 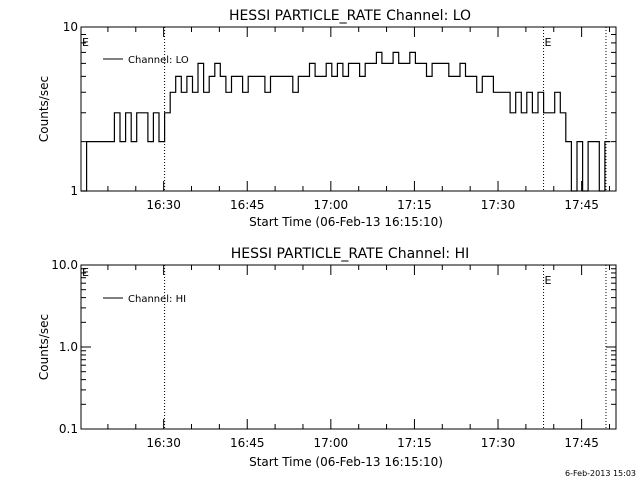 I want to click on chart-hi-corner-label: E, so click(x=85, y=272).